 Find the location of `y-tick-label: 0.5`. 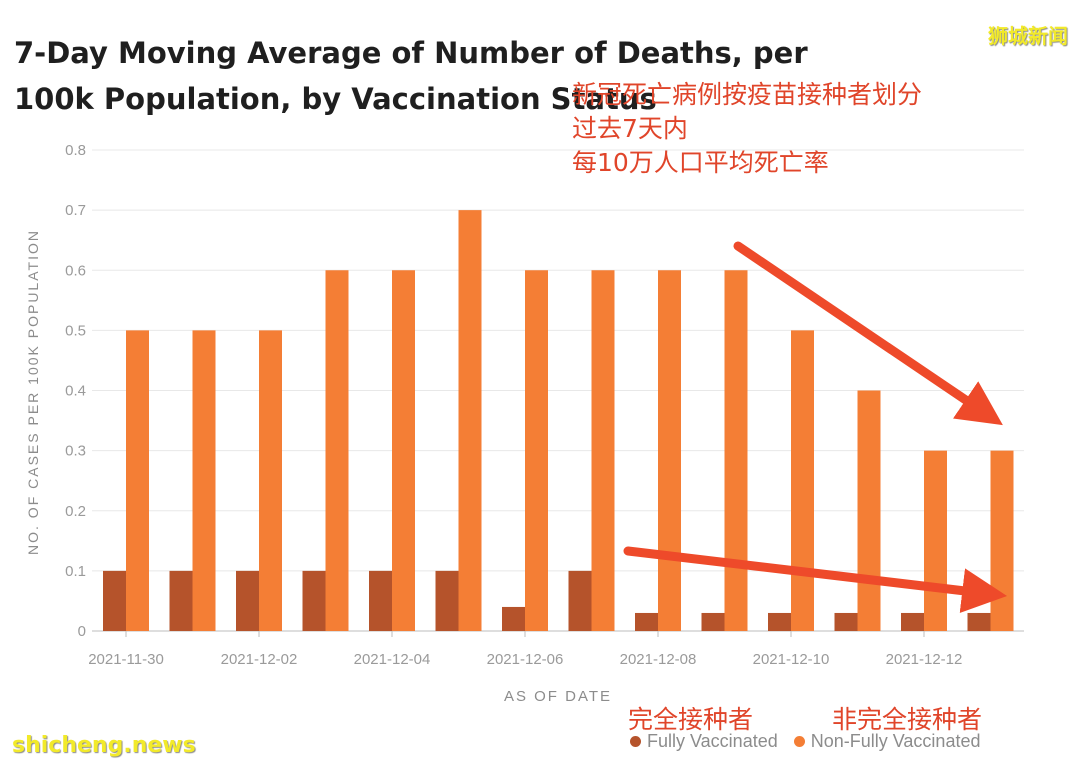

y-tick-label: 0.5 is located at coordinates (75, 330).